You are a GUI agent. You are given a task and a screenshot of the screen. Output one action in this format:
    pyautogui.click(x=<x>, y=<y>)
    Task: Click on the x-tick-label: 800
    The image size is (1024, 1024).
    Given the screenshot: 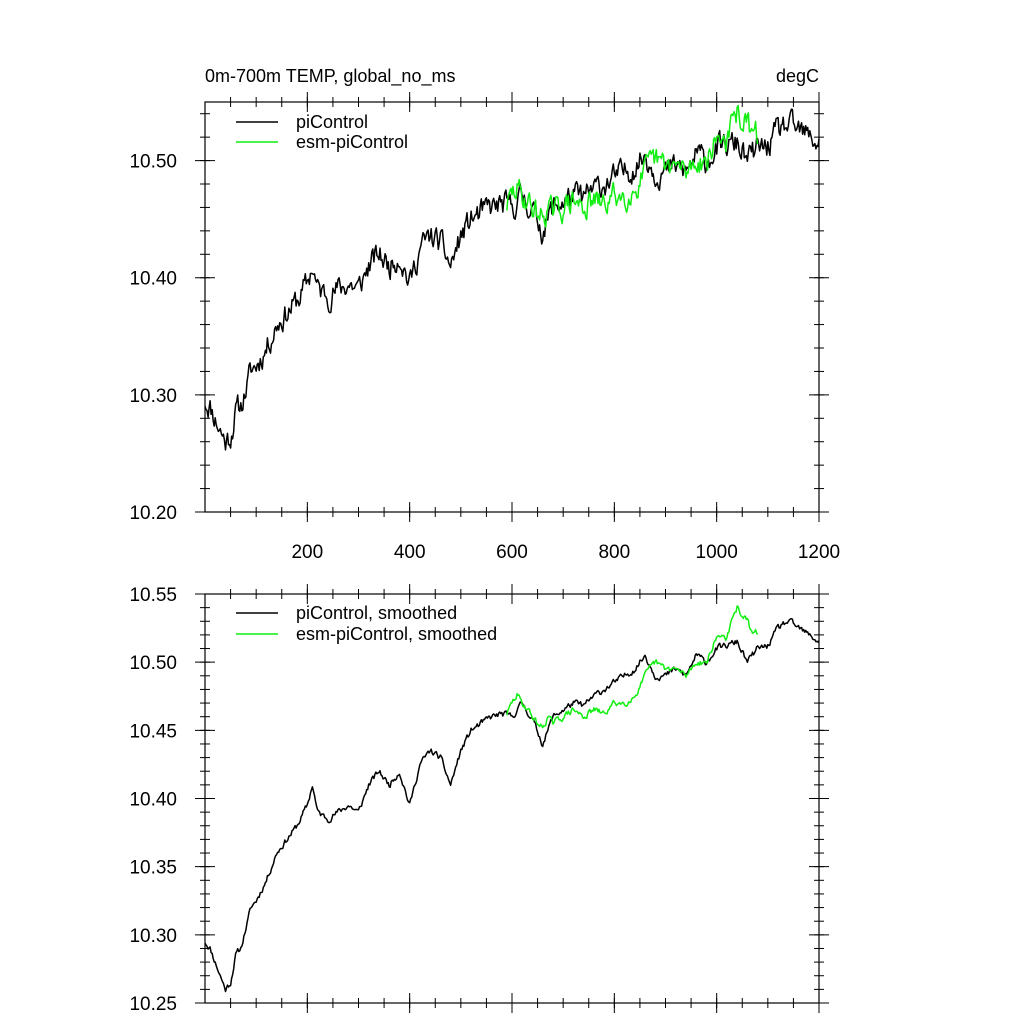 What is the action you would take?
    pyautogui.click(x=614, y=552)
    